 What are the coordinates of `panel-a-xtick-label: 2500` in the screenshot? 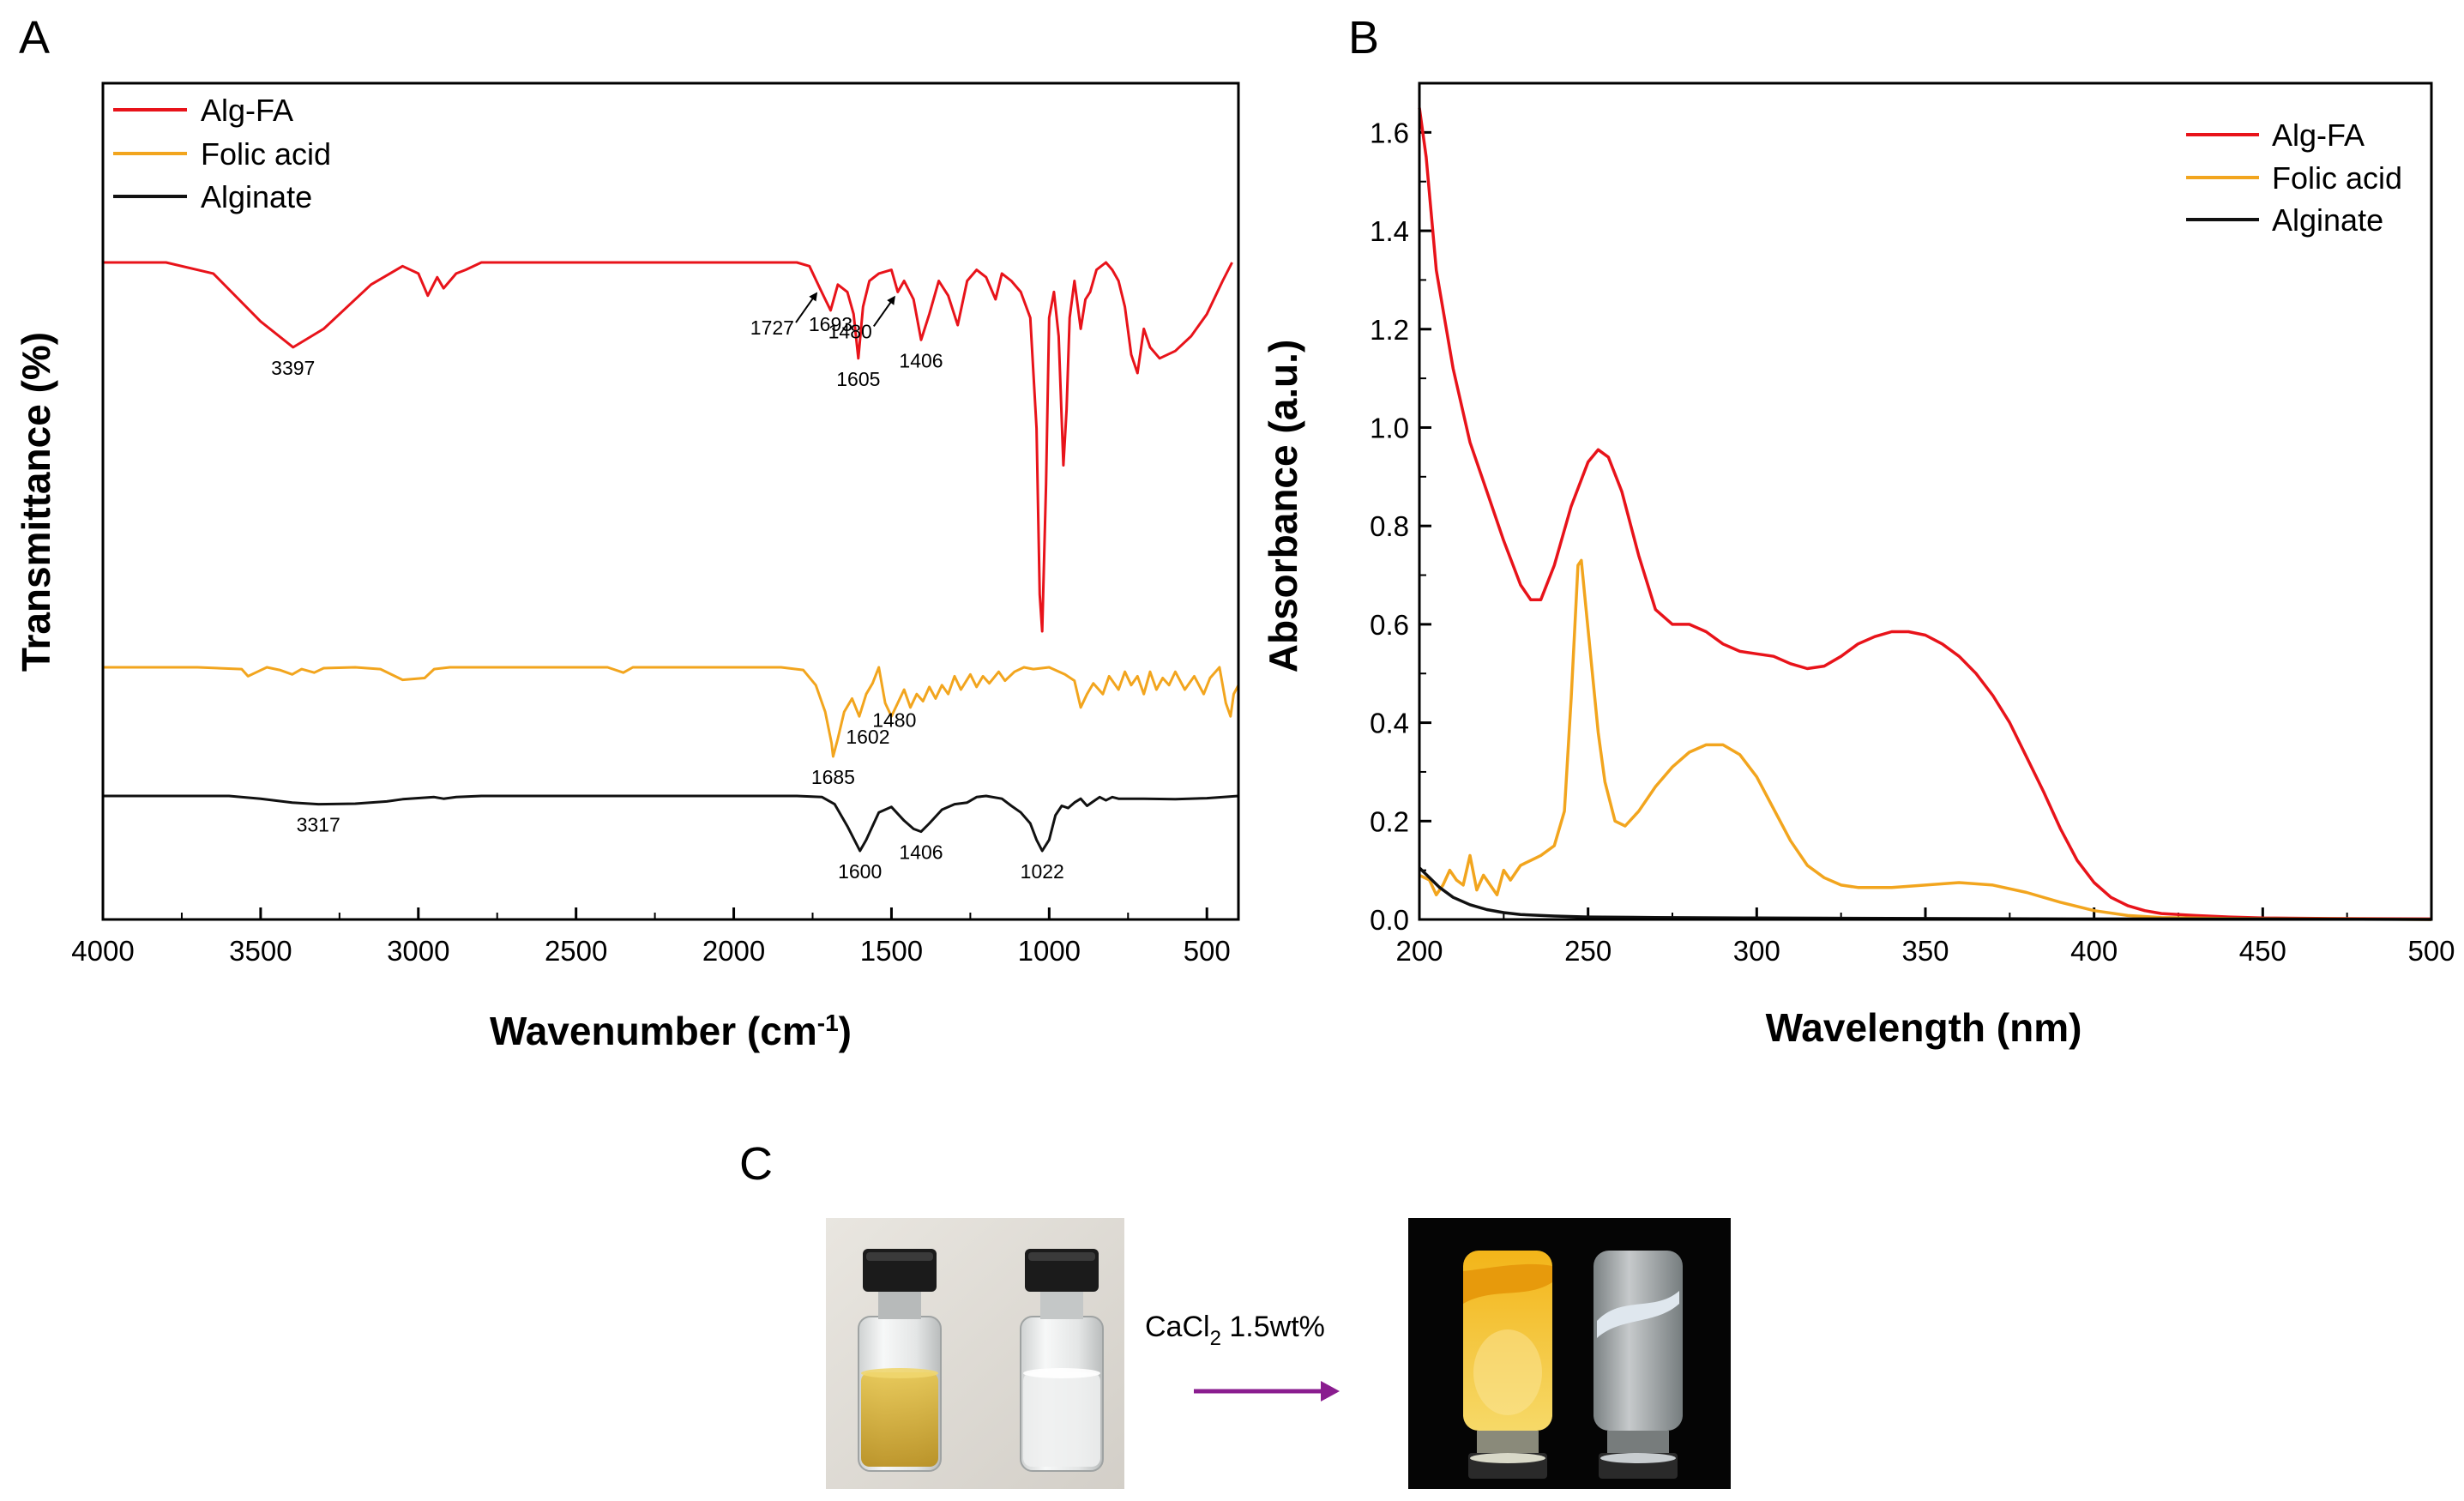 It's located at (576, 951).